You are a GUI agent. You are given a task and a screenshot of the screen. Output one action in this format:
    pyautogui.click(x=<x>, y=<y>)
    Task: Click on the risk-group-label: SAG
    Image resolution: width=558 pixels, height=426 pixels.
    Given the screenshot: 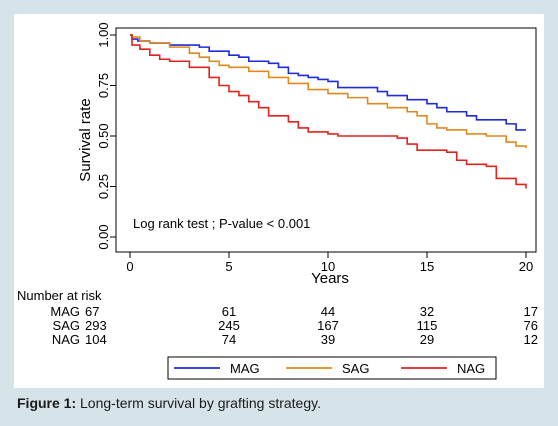 What is the action you would take?
    pyautogui.click(x=66, y=325)
    